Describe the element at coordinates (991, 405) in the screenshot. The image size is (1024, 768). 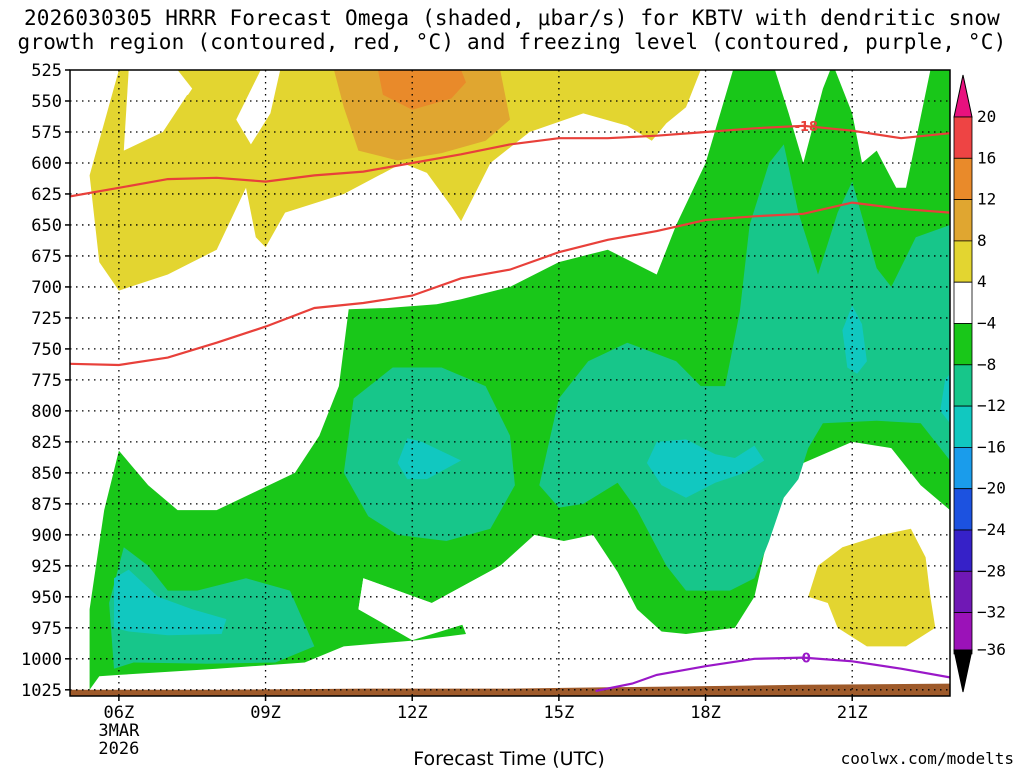
I see `colorbar-label: −12` at that location.